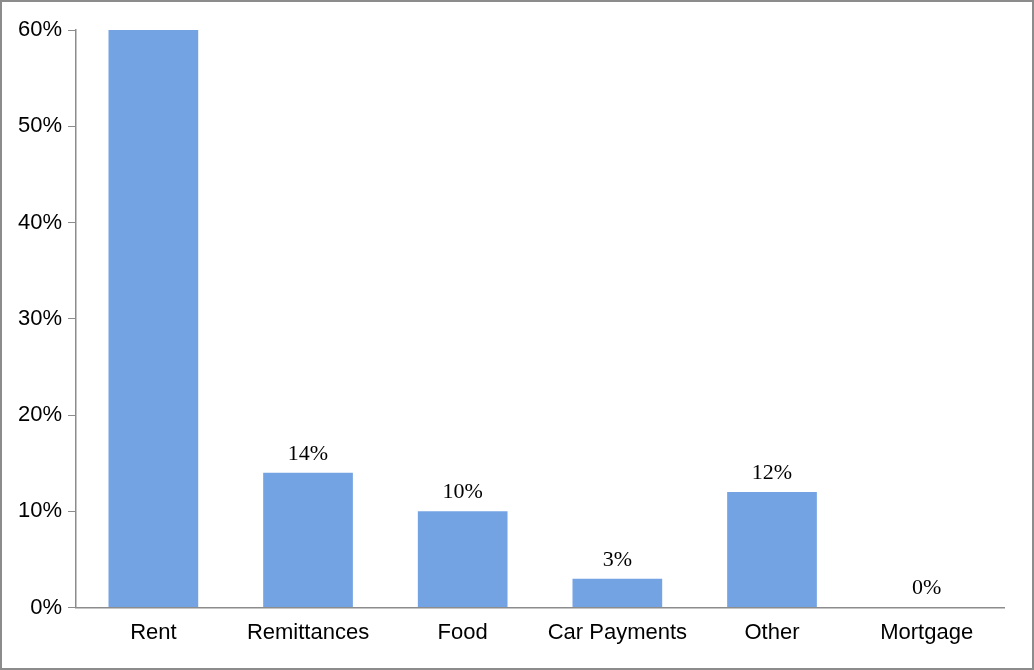  I want to click on data-label: 0%, so click(927, 587).